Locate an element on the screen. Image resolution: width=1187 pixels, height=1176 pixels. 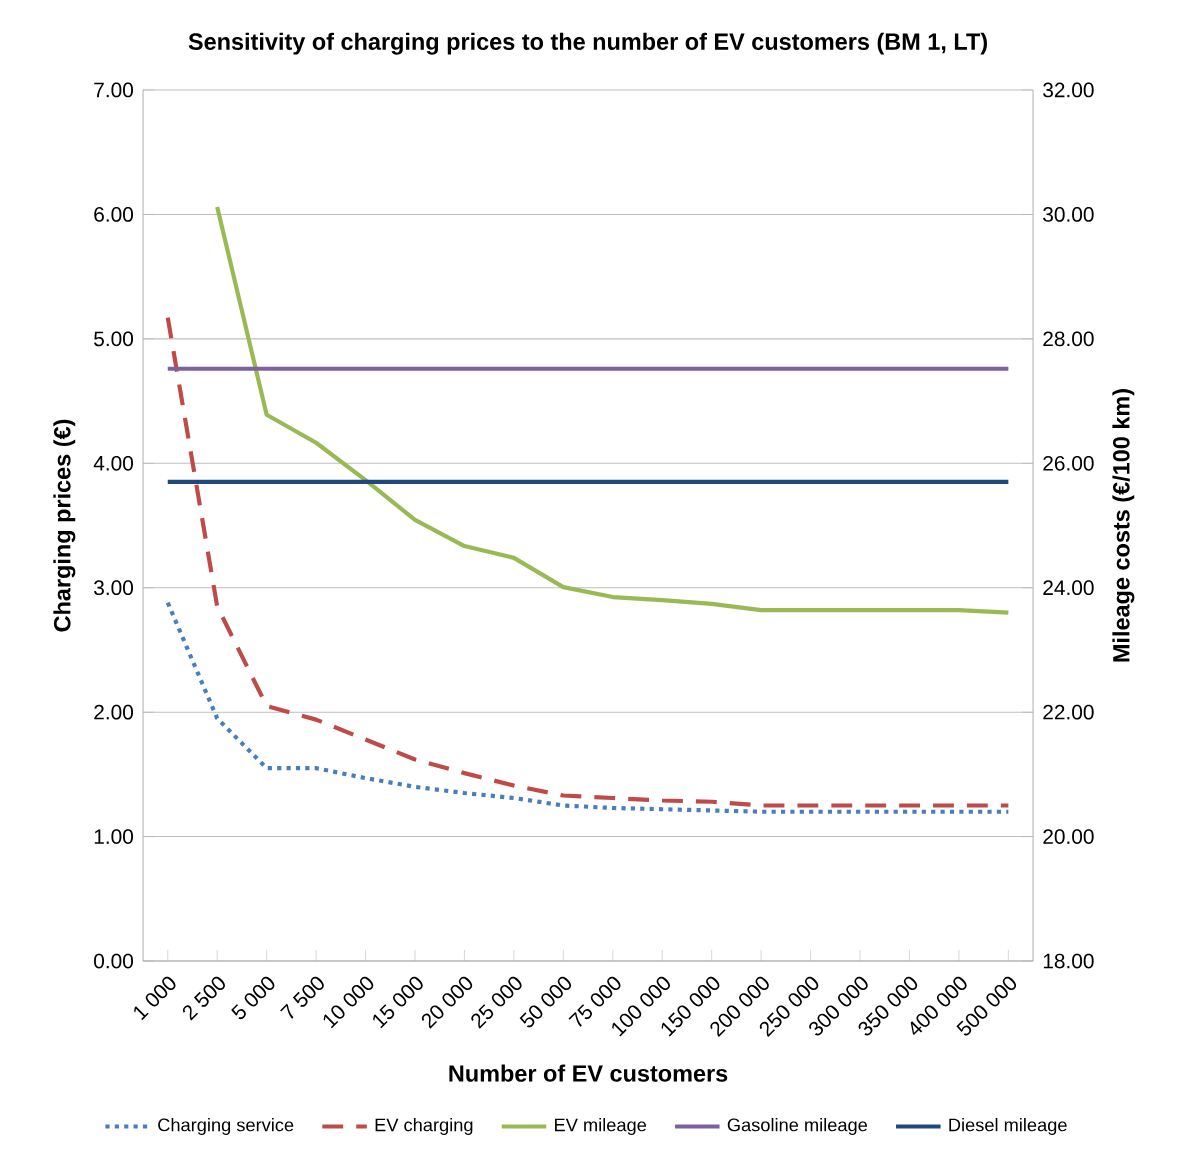
y2-tick-label: 22.00 is located at coordinates (1068, 712).